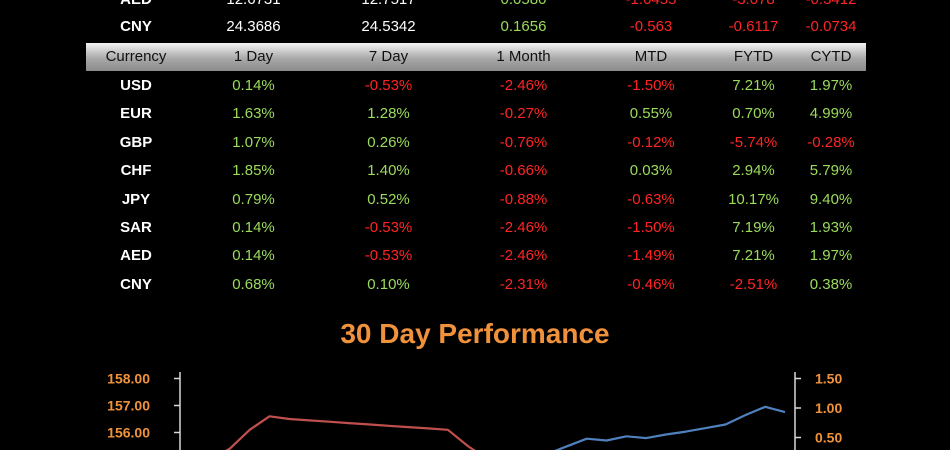 This screenshot has width=950, height=450. Describe the element at coordinates (136, 142) in the screenshot. I see `currency-label: GBP` at that location.